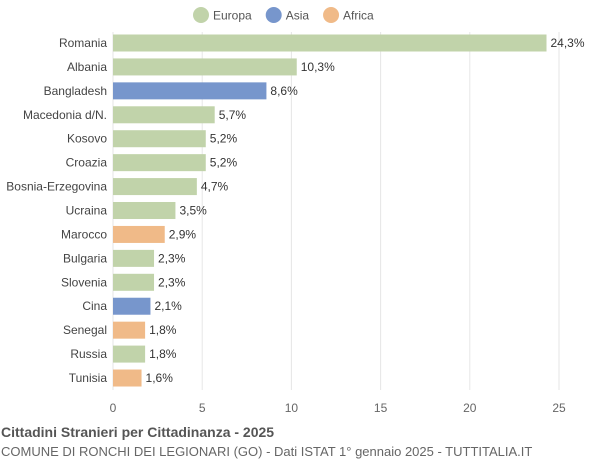 The height and width of the screenshot is (460, 600). Describe the element at coordinates (84, 282) in the screenshot. I see `y-tick-label: Slovenia` at that location.